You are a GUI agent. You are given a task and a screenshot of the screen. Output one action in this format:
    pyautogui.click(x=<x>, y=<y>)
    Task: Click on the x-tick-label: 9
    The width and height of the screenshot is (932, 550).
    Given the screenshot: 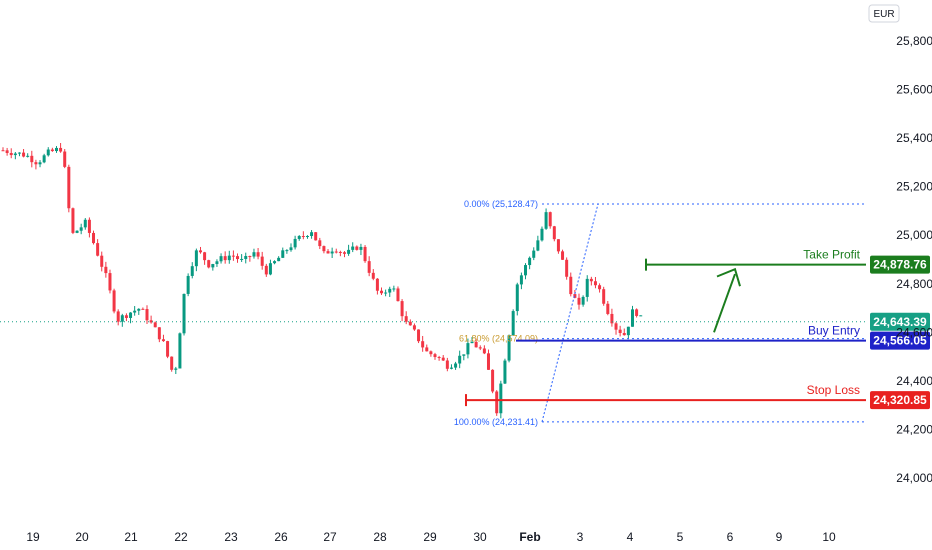 What is the action you would take?
    pyautogui.click(x=779, y=537)
    